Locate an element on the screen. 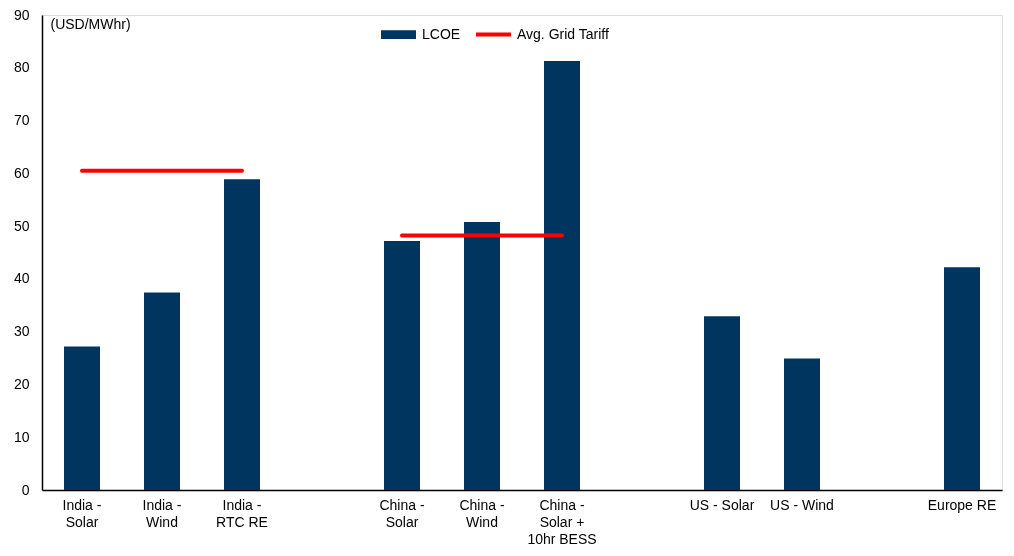 This screenshot has width=1014, height=556. legend-label: Avg. Grid Tariff is located at coordinates (563, 33).